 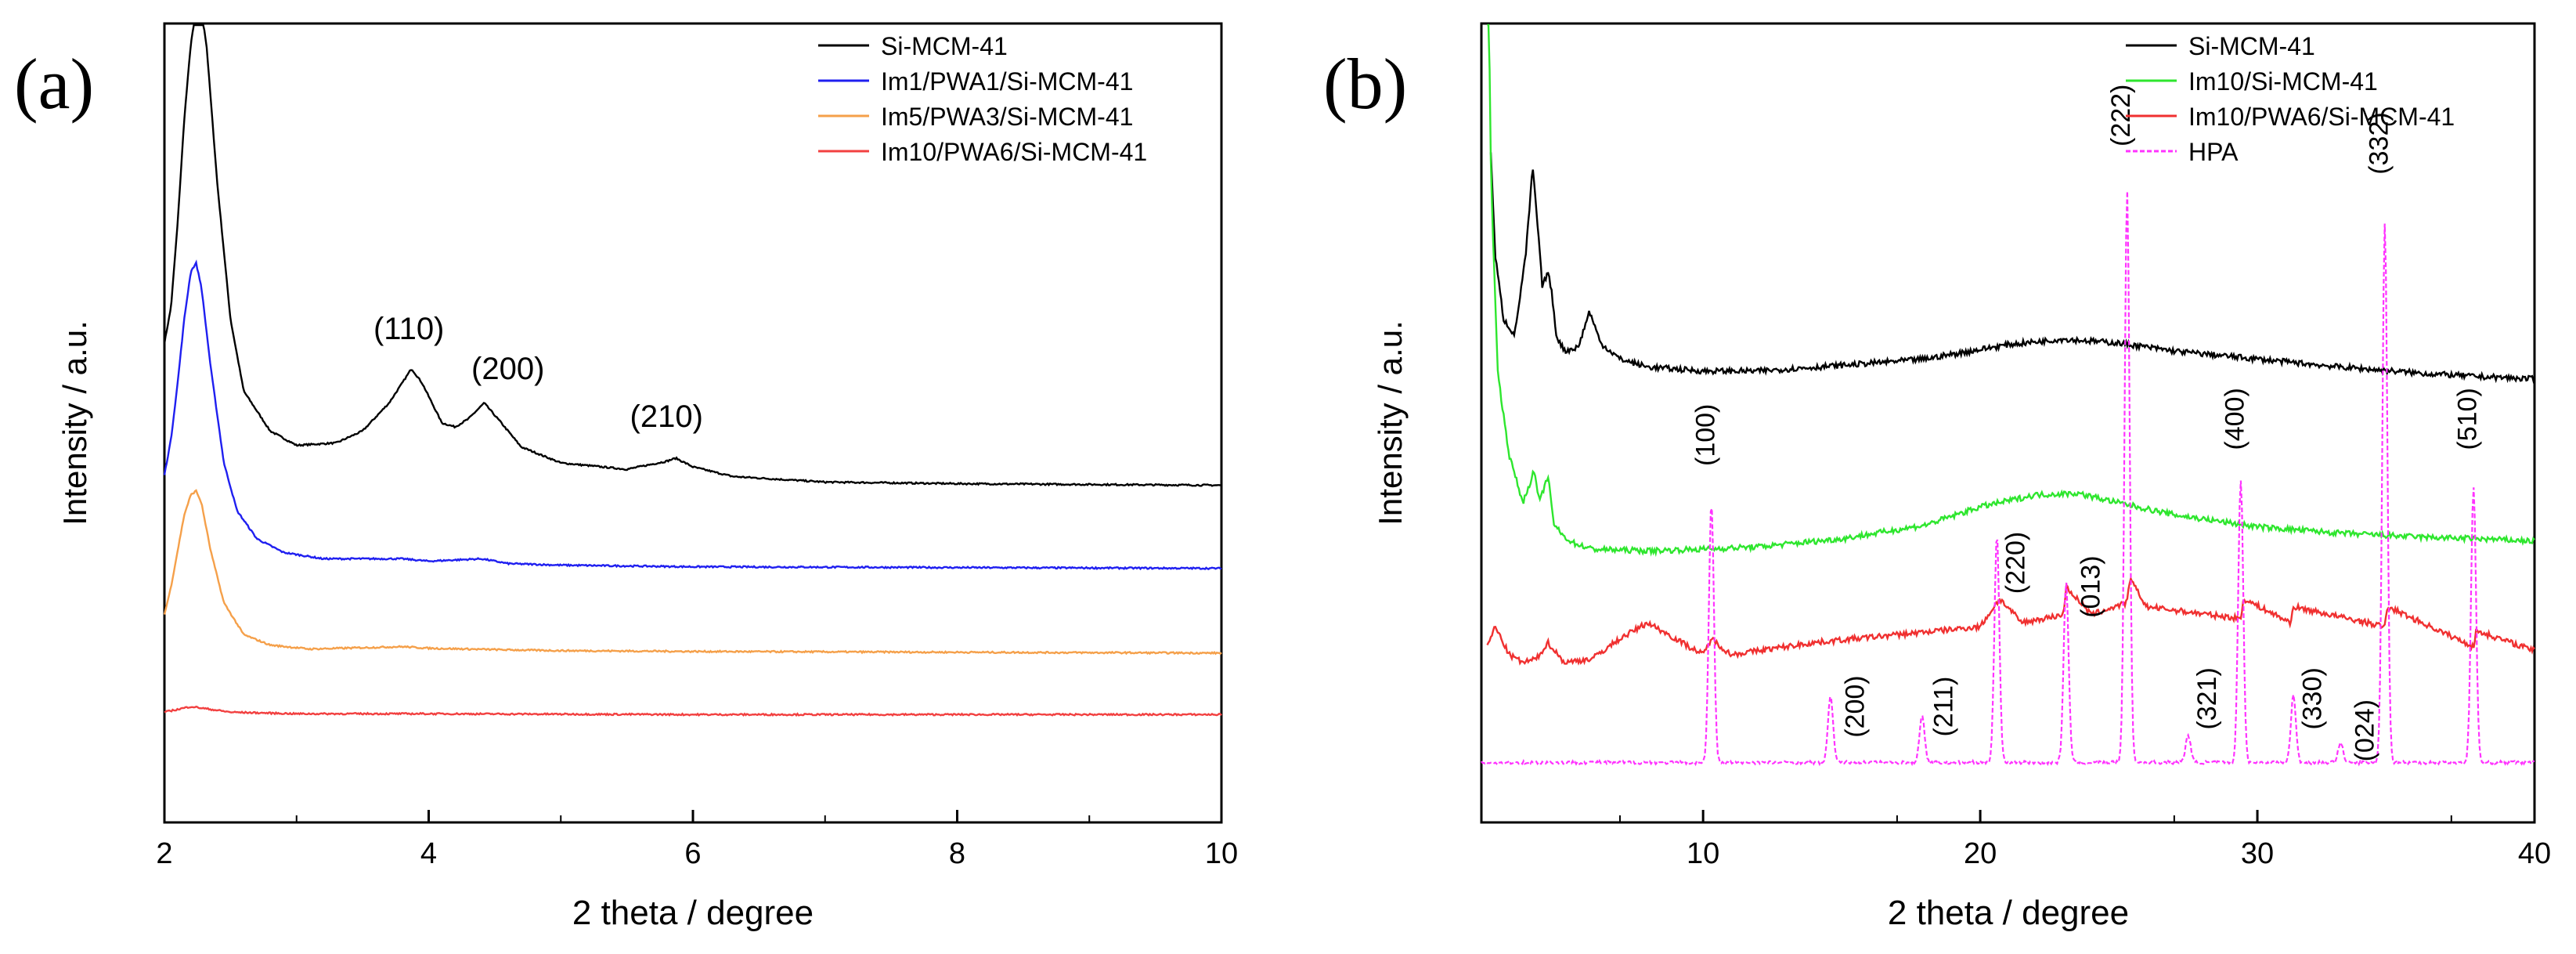 I want to click on legend-label: Im1/PWA1/Si-MCM-41, so click(x=1007, y=81).